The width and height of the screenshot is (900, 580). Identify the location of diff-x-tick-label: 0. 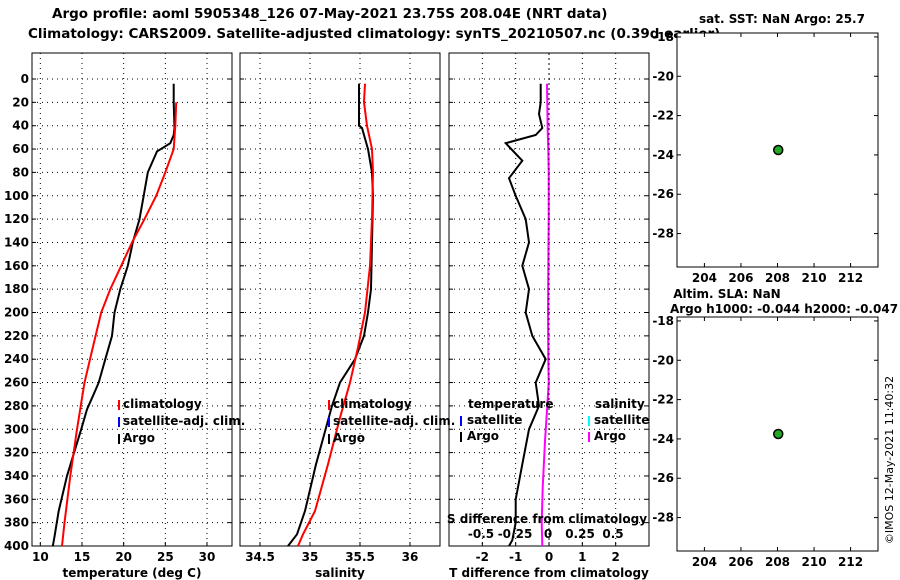
(549, 557).